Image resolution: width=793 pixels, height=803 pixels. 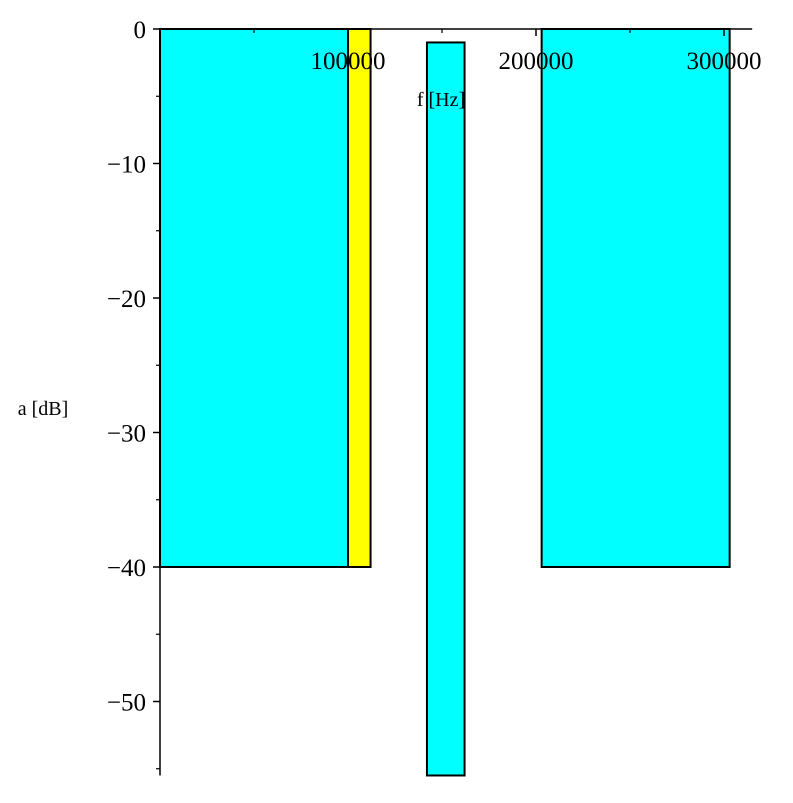 What do you see at coordinates (43, 409) in the screenshot?
I see `y-axis-label: a [dB]` at bounding box center [43, 409].